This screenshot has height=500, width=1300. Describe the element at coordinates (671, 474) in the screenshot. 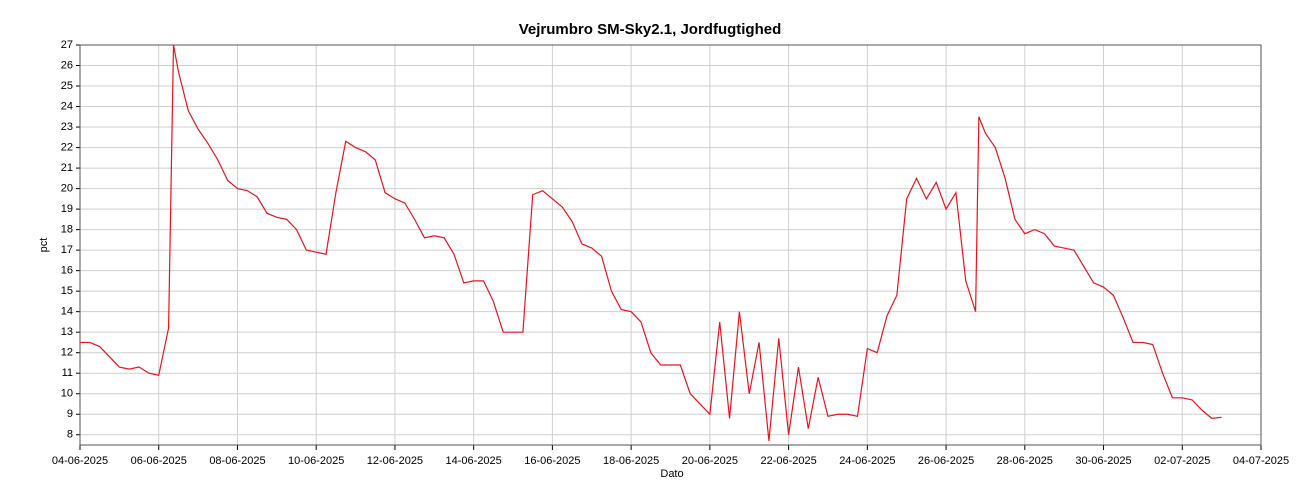

I see `x-axis-label: Dato` at that location.